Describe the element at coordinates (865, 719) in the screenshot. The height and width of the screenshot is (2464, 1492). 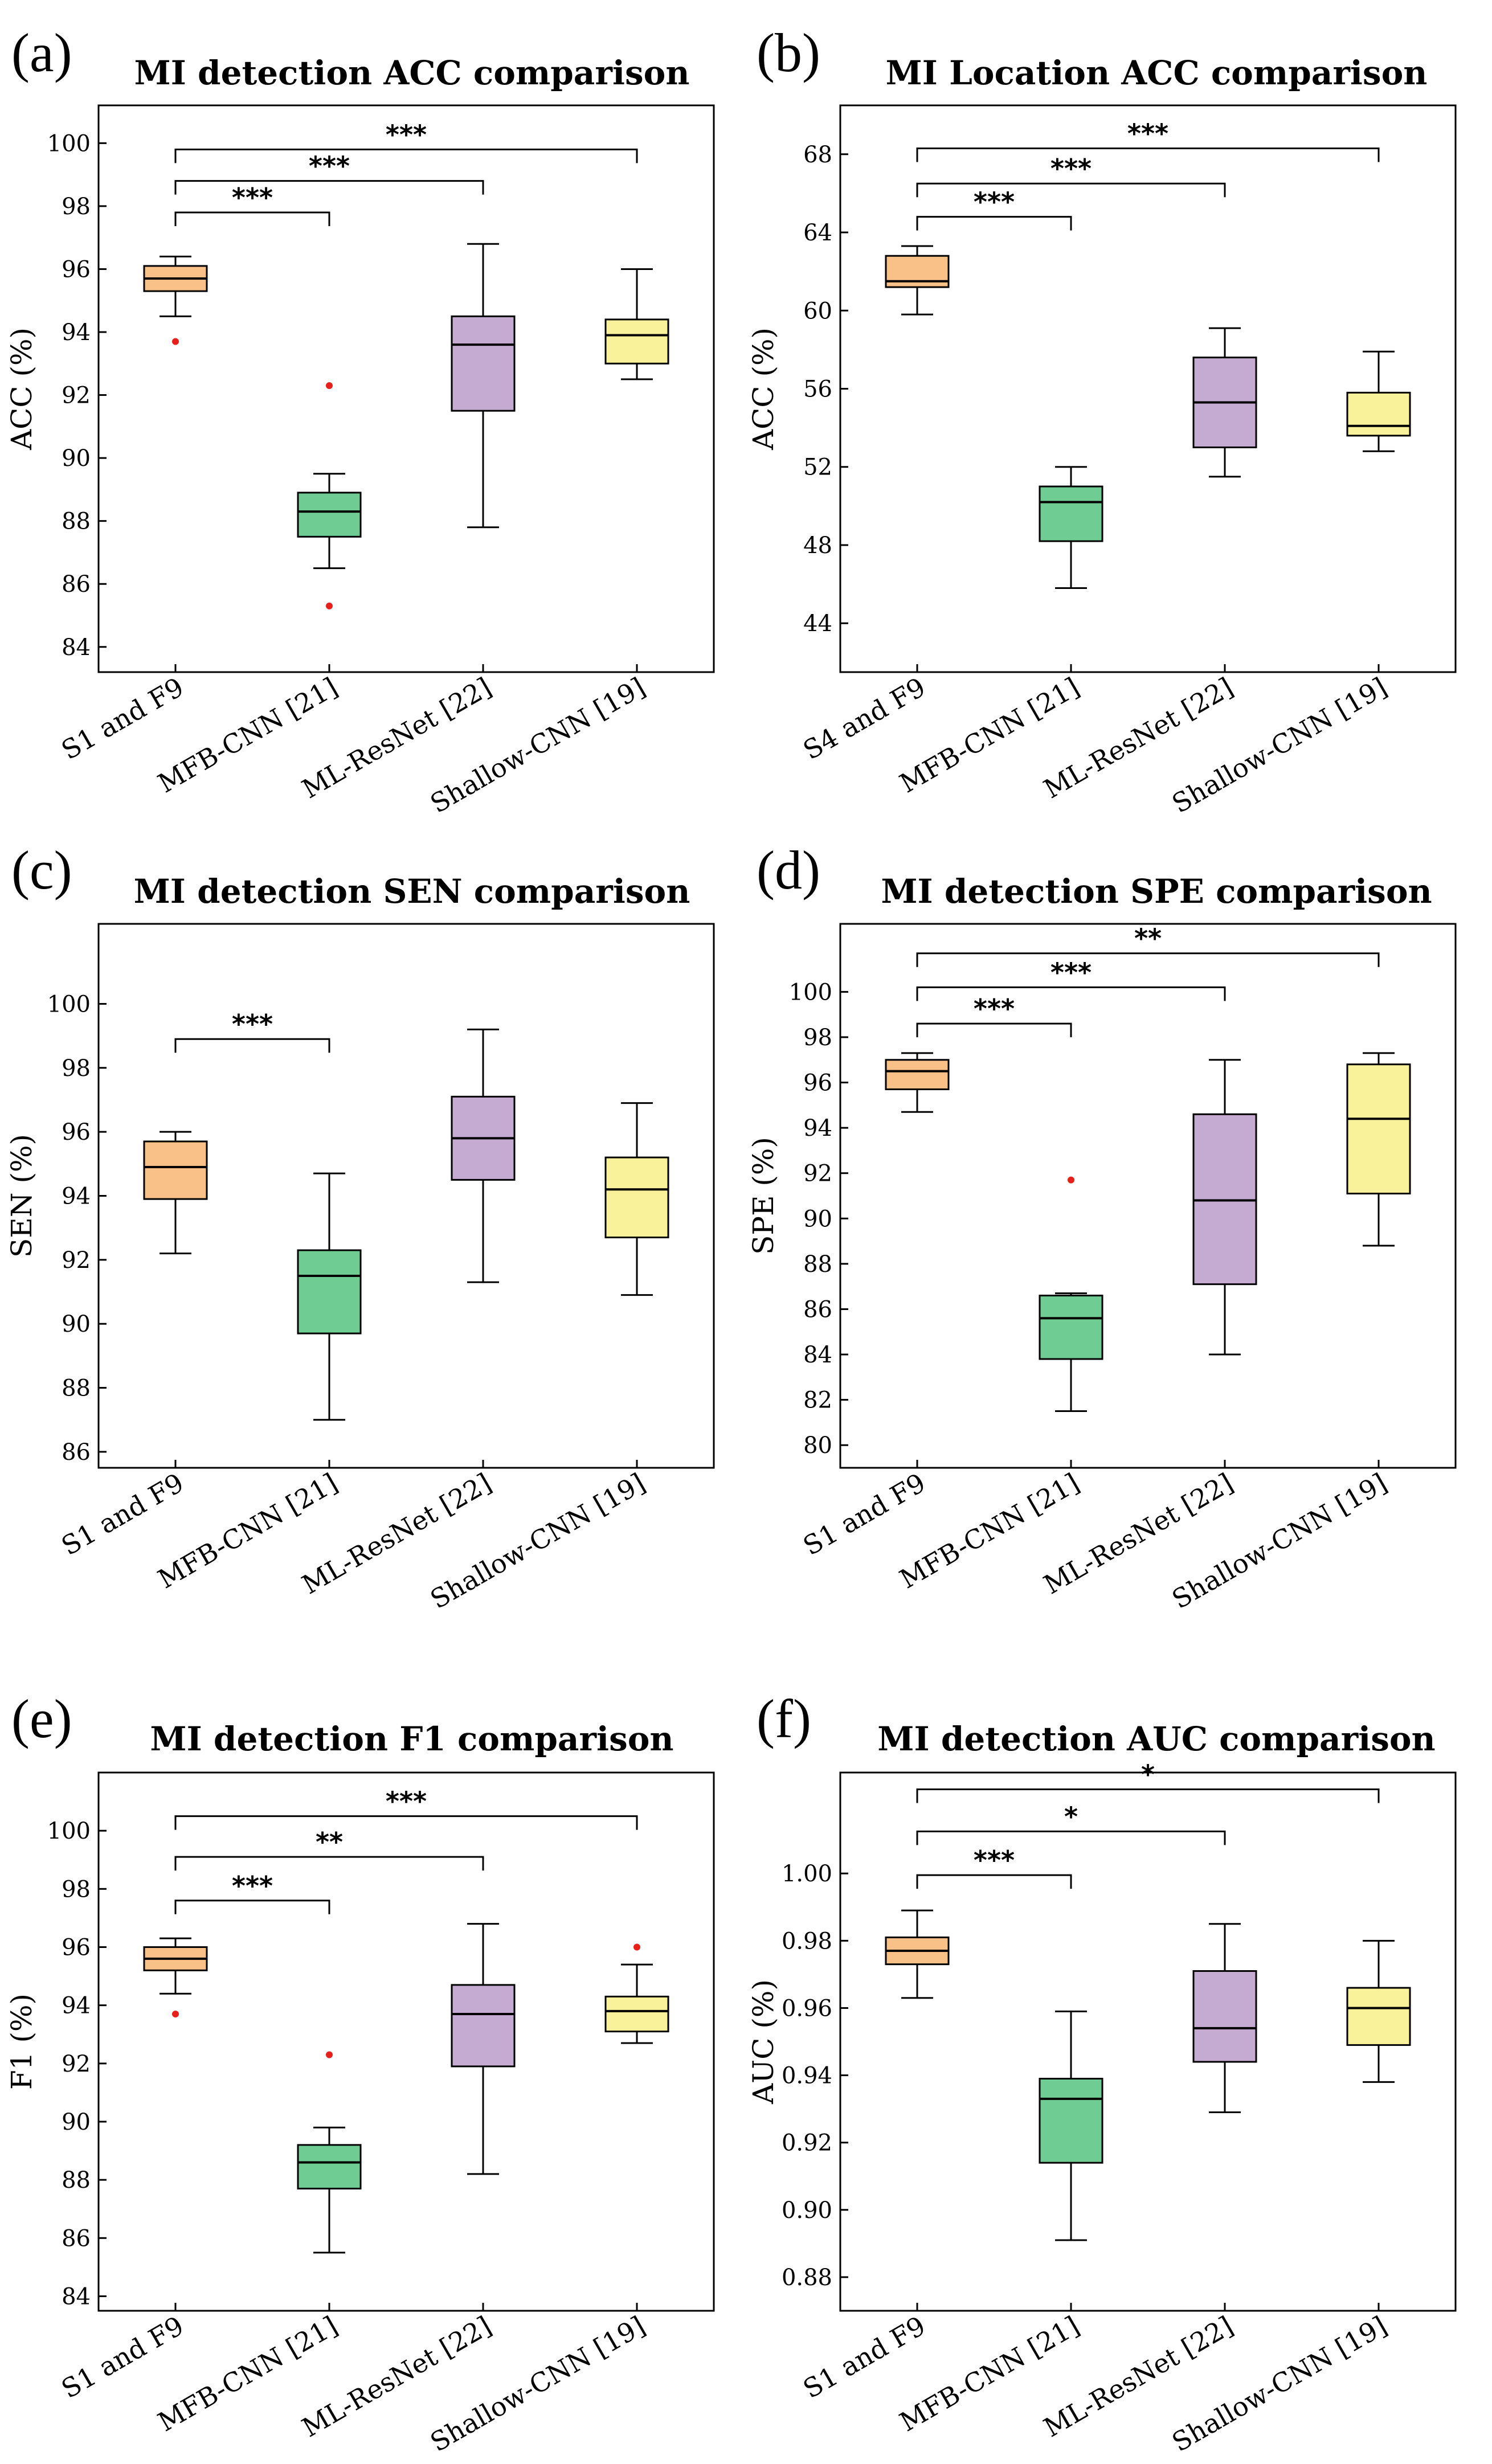
I see `x-tick-label: S4 and F9` at that location.